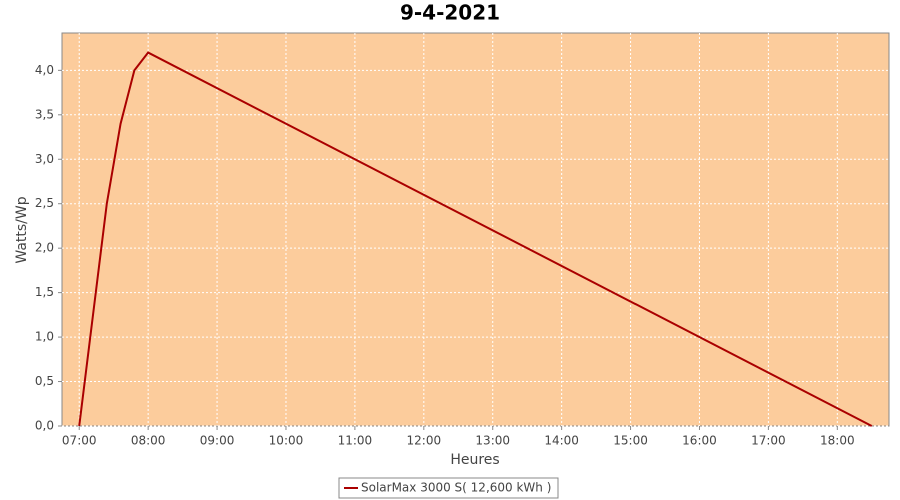 The height and width of the screenshot is (500, 900). I want to click on x-tick-label: 18:00, so click(837, 441).